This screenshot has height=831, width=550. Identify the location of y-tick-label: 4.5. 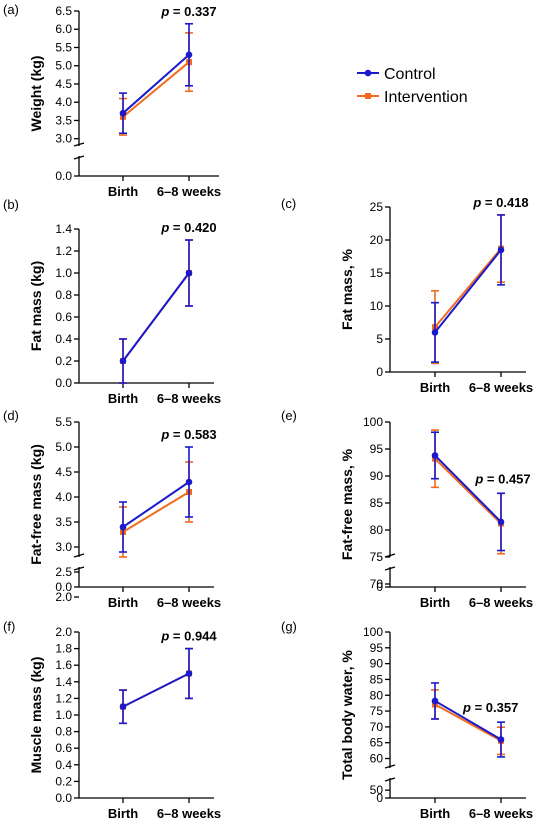
(63, 84).